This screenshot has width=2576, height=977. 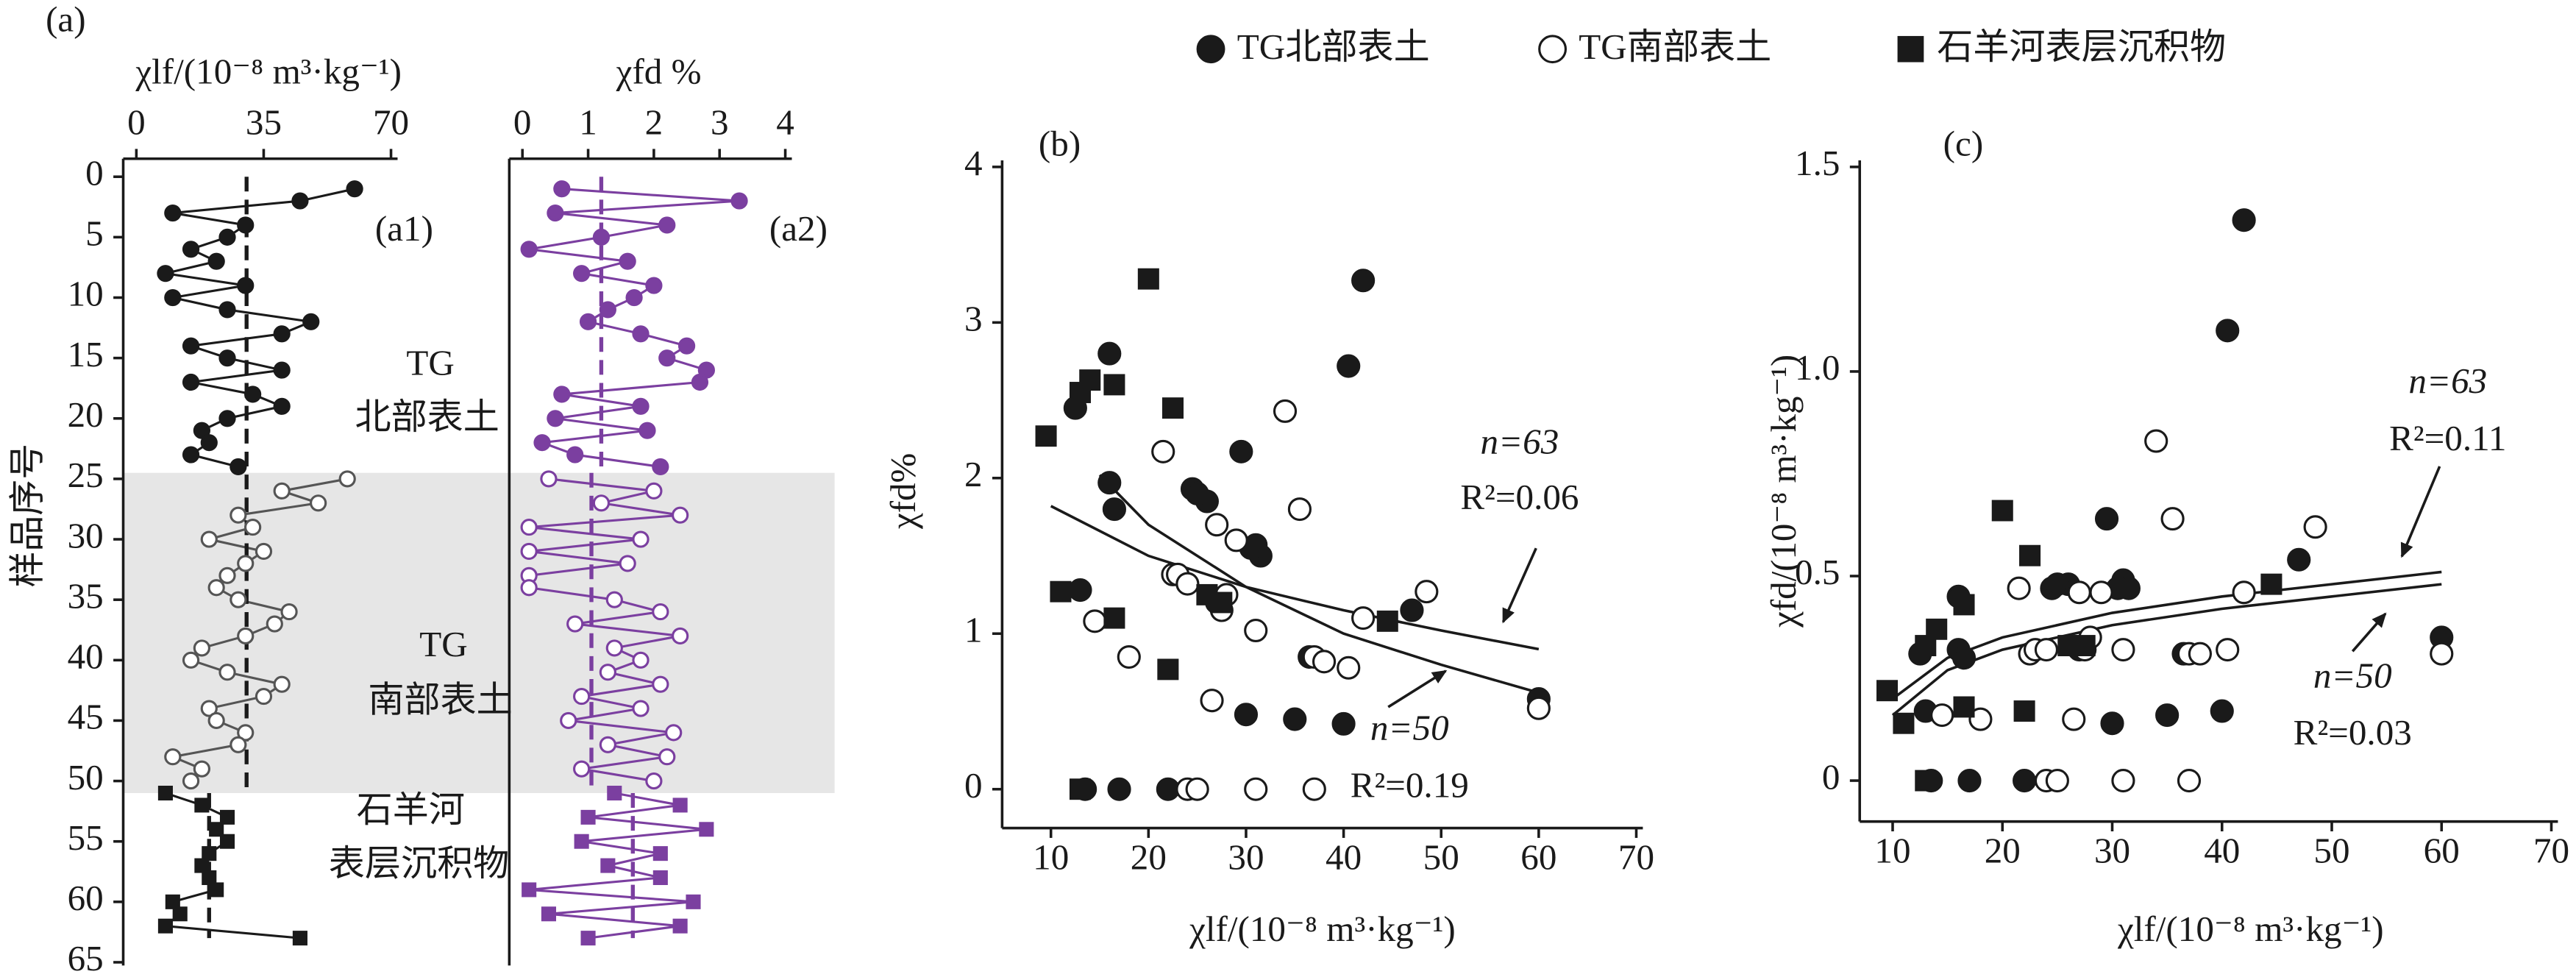 I want to click on fit-annotation: R²=0.03, so click(x=2353, y=733).